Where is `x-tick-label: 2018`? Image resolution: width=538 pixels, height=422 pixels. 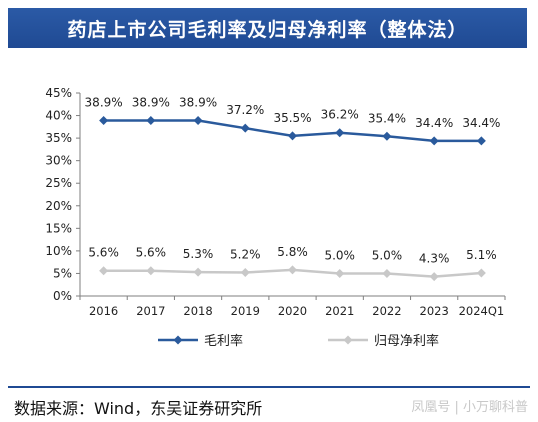
x-tick-label: 2018 is located at coordinates (197, 311).